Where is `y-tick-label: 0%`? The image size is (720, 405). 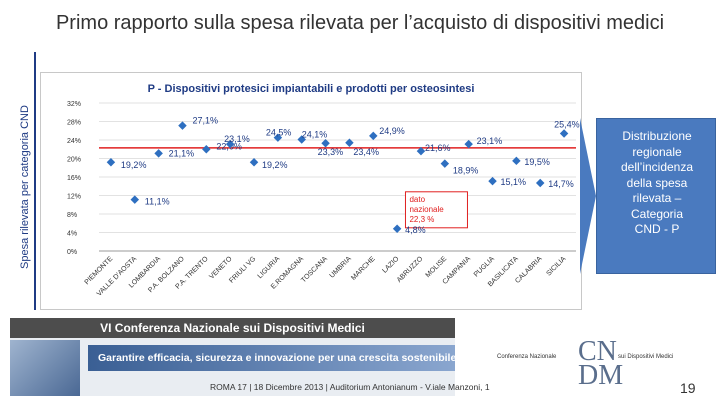
y-tick-label: 0% is located at coordinates (72, 252).